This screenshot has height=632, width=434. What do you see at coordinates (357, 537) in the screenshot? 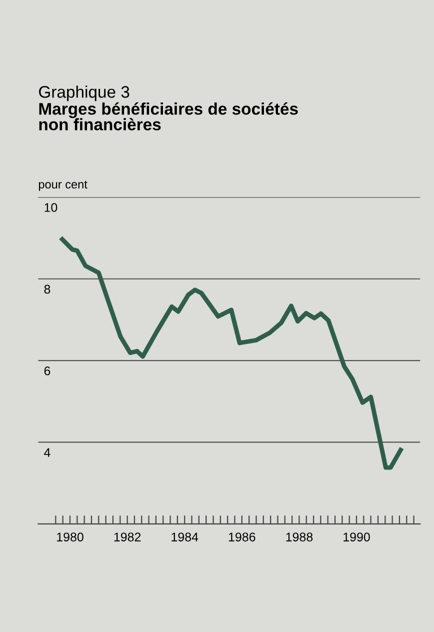
I see `x-tick-label: 1990` at bounding box center [357, 537].